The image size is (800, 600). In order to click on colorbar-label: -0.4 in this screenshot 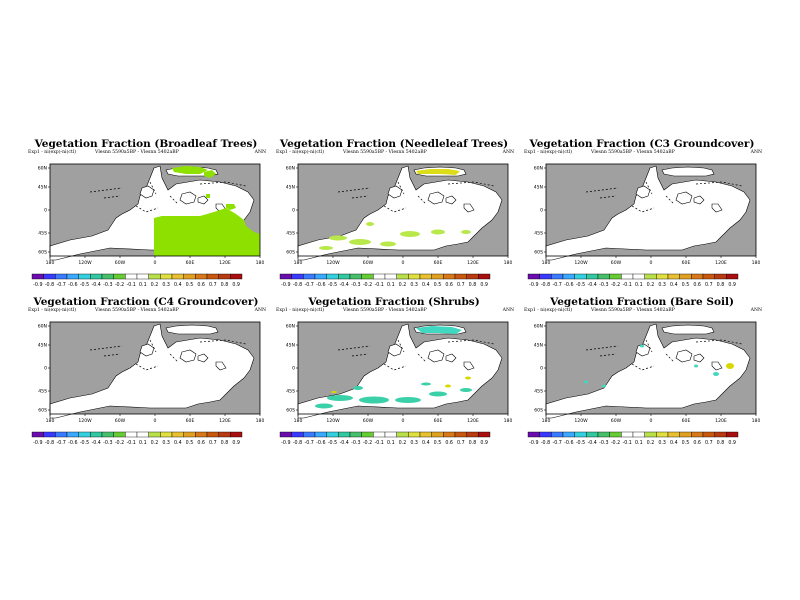, I will do `click(591, 443)`.